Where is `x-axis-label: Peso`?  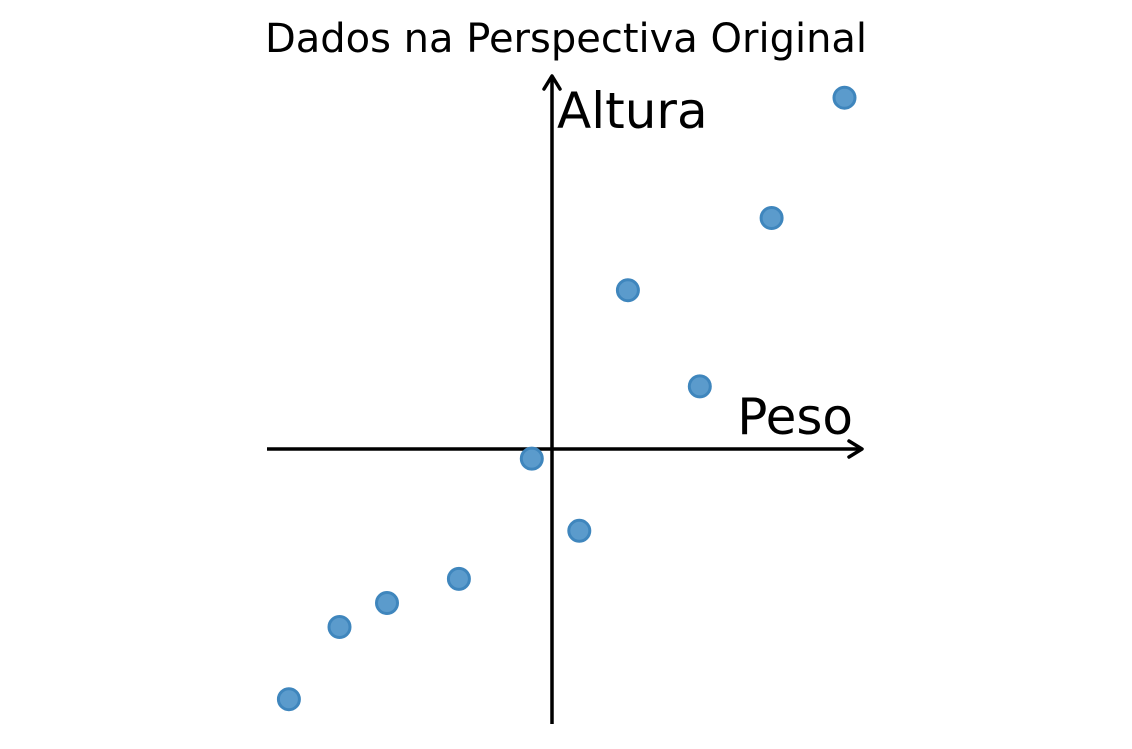 x-axis-label: Peso is located at coordinates (795, 417).